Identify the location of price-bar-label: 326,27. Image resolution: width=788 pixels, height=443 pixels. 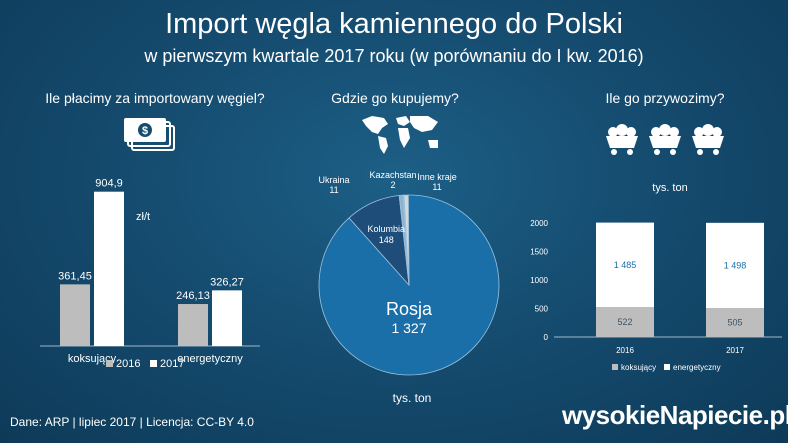
(227, 282).